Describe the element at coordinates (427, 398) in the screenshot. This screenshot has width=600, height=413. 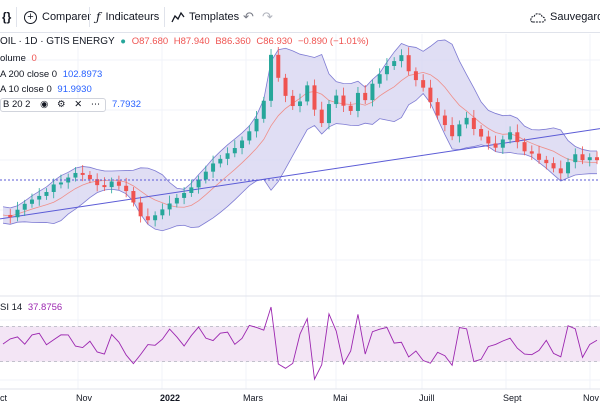
I see `time-label: Juill` at that location.